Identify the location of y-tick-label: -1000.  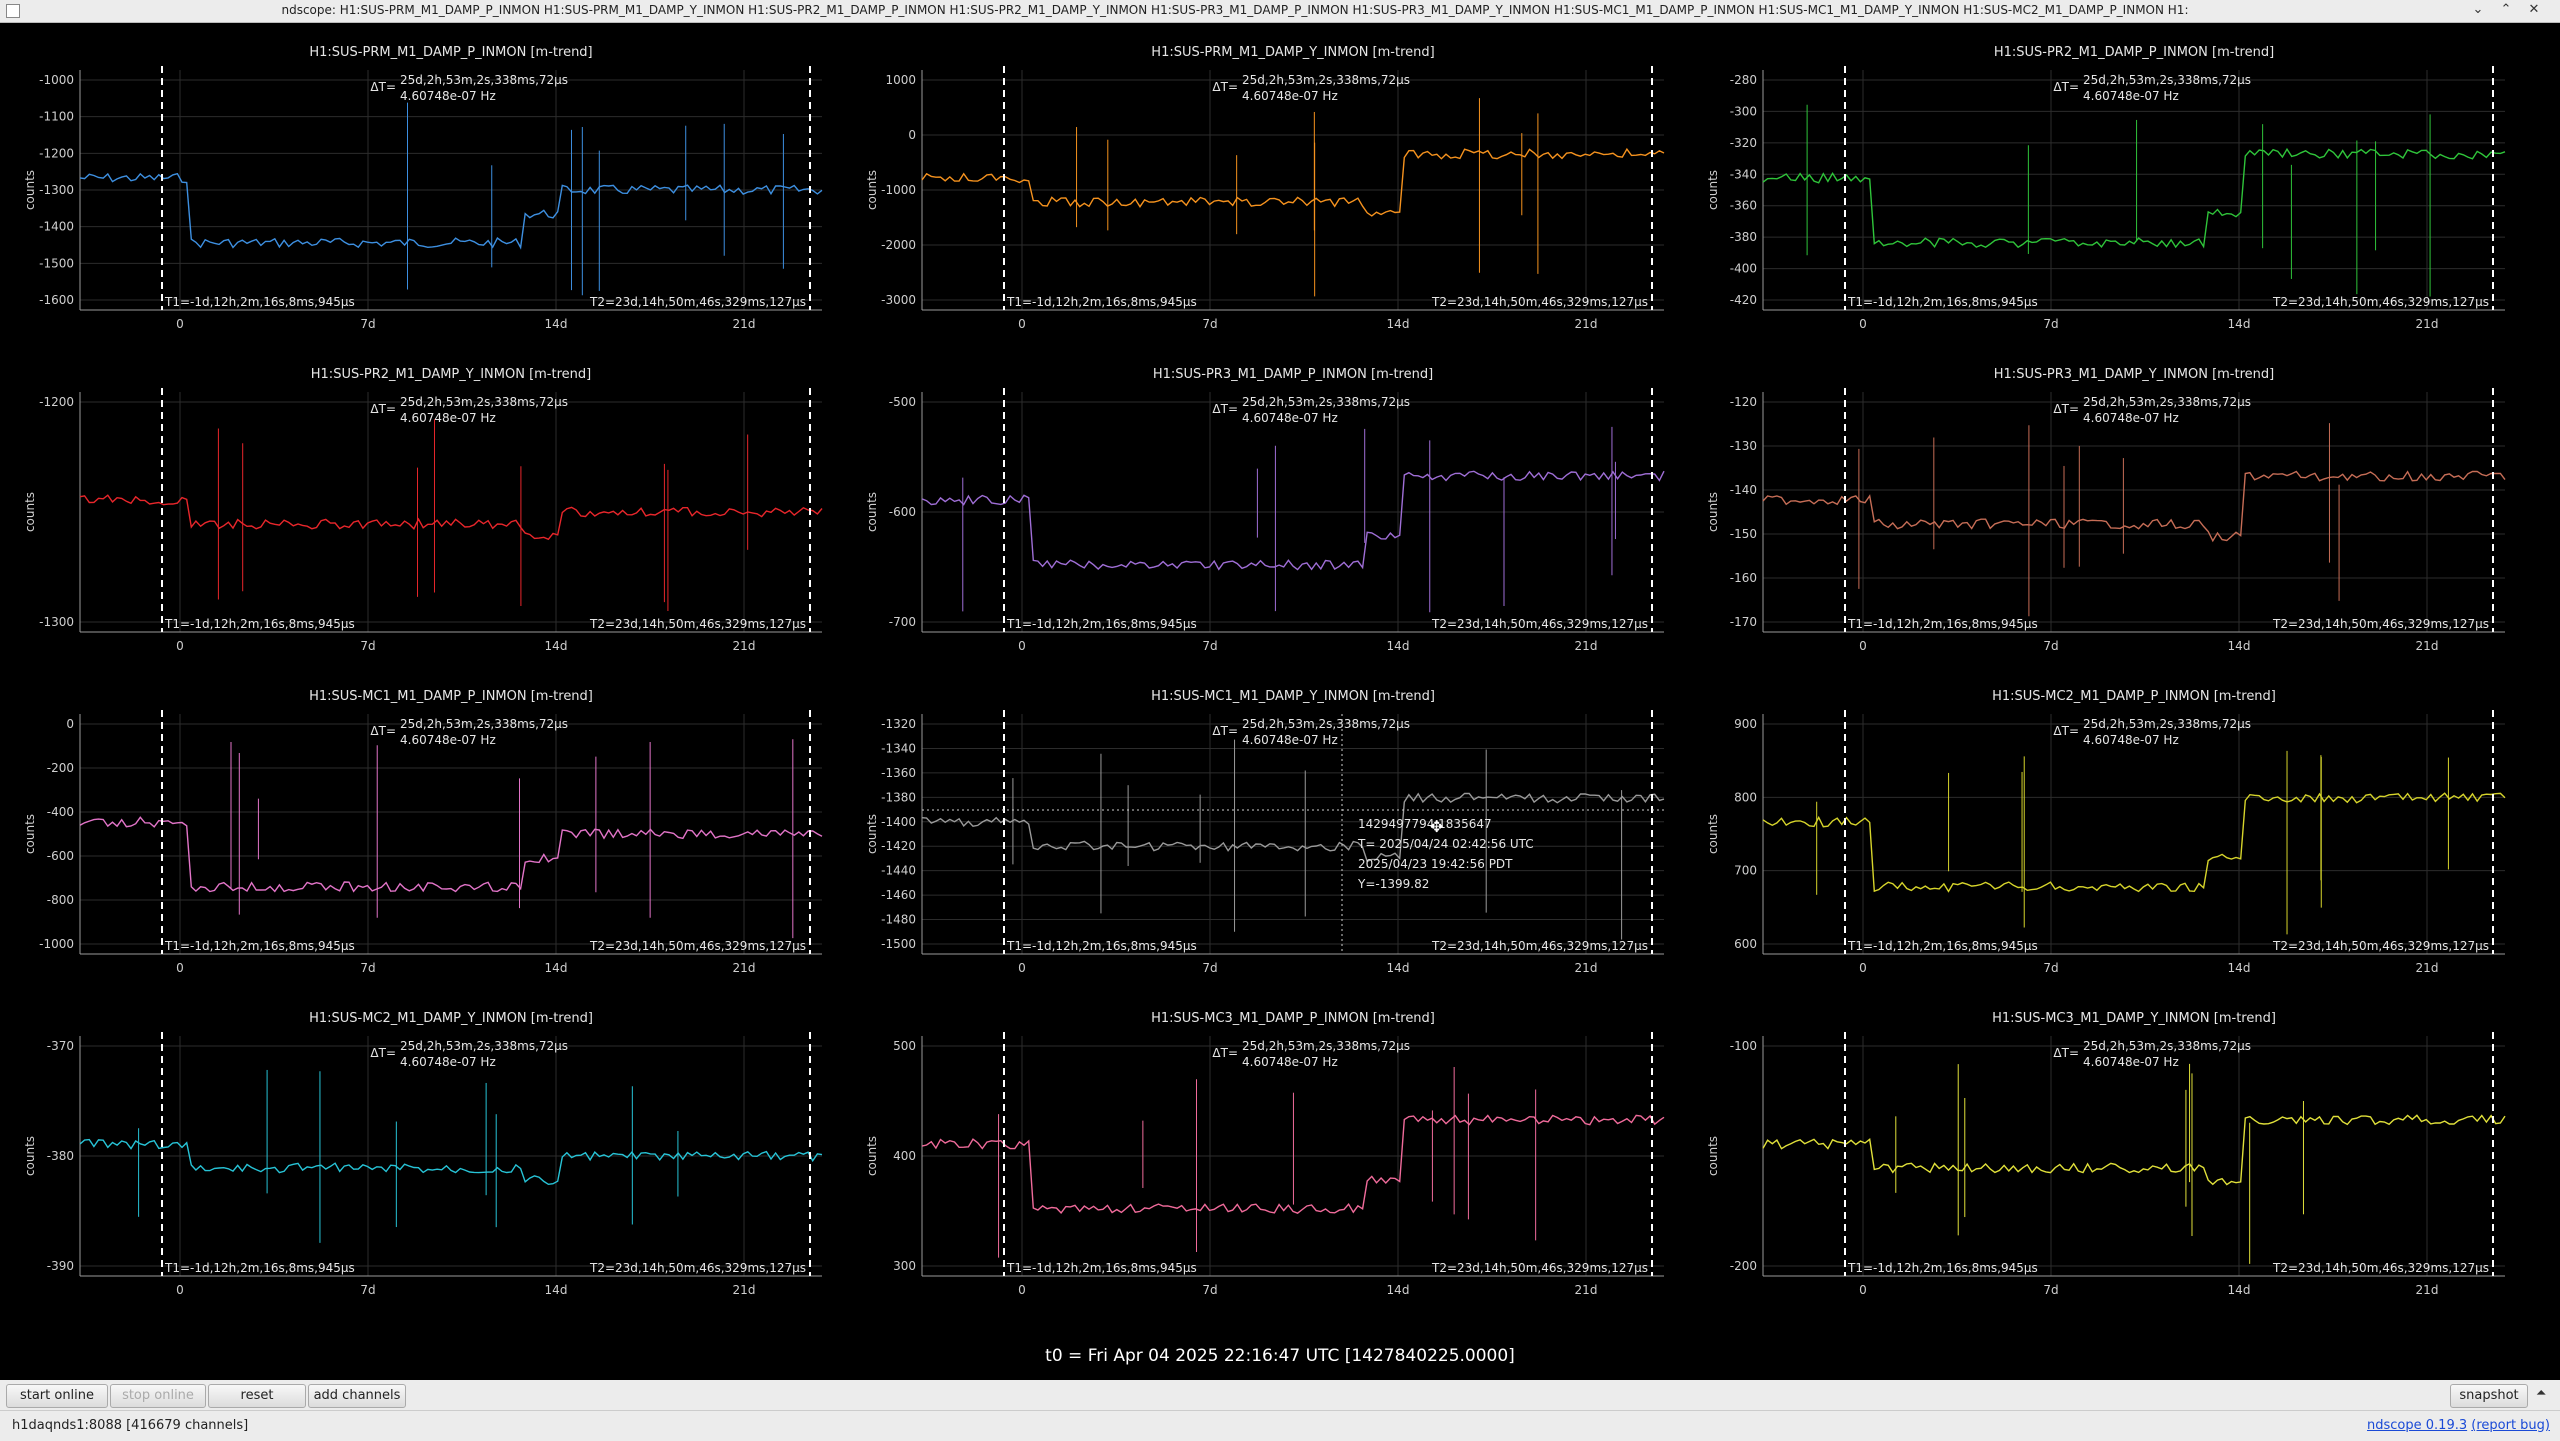
(56, 944).